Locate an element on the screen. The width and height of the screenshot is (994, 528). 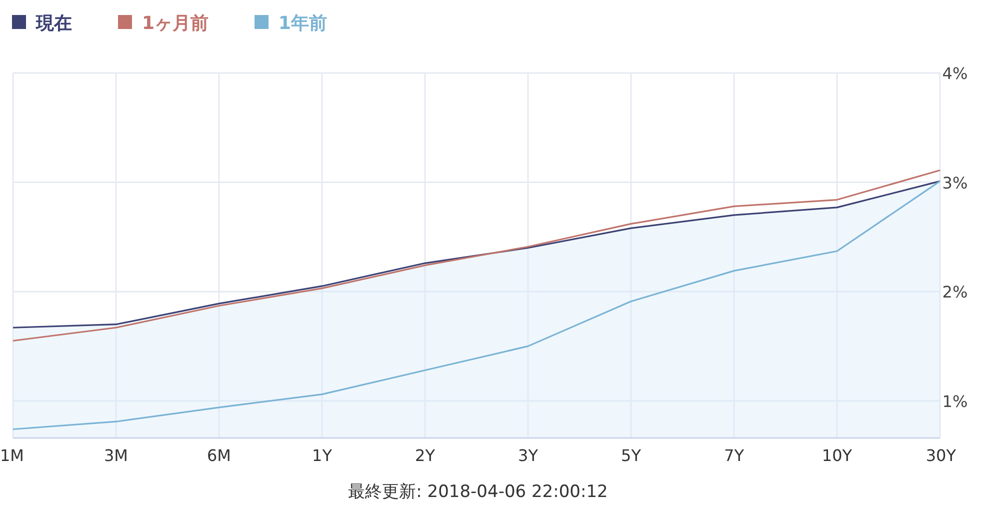
x-tick-label: 1M is located at coordinates (12, 455).